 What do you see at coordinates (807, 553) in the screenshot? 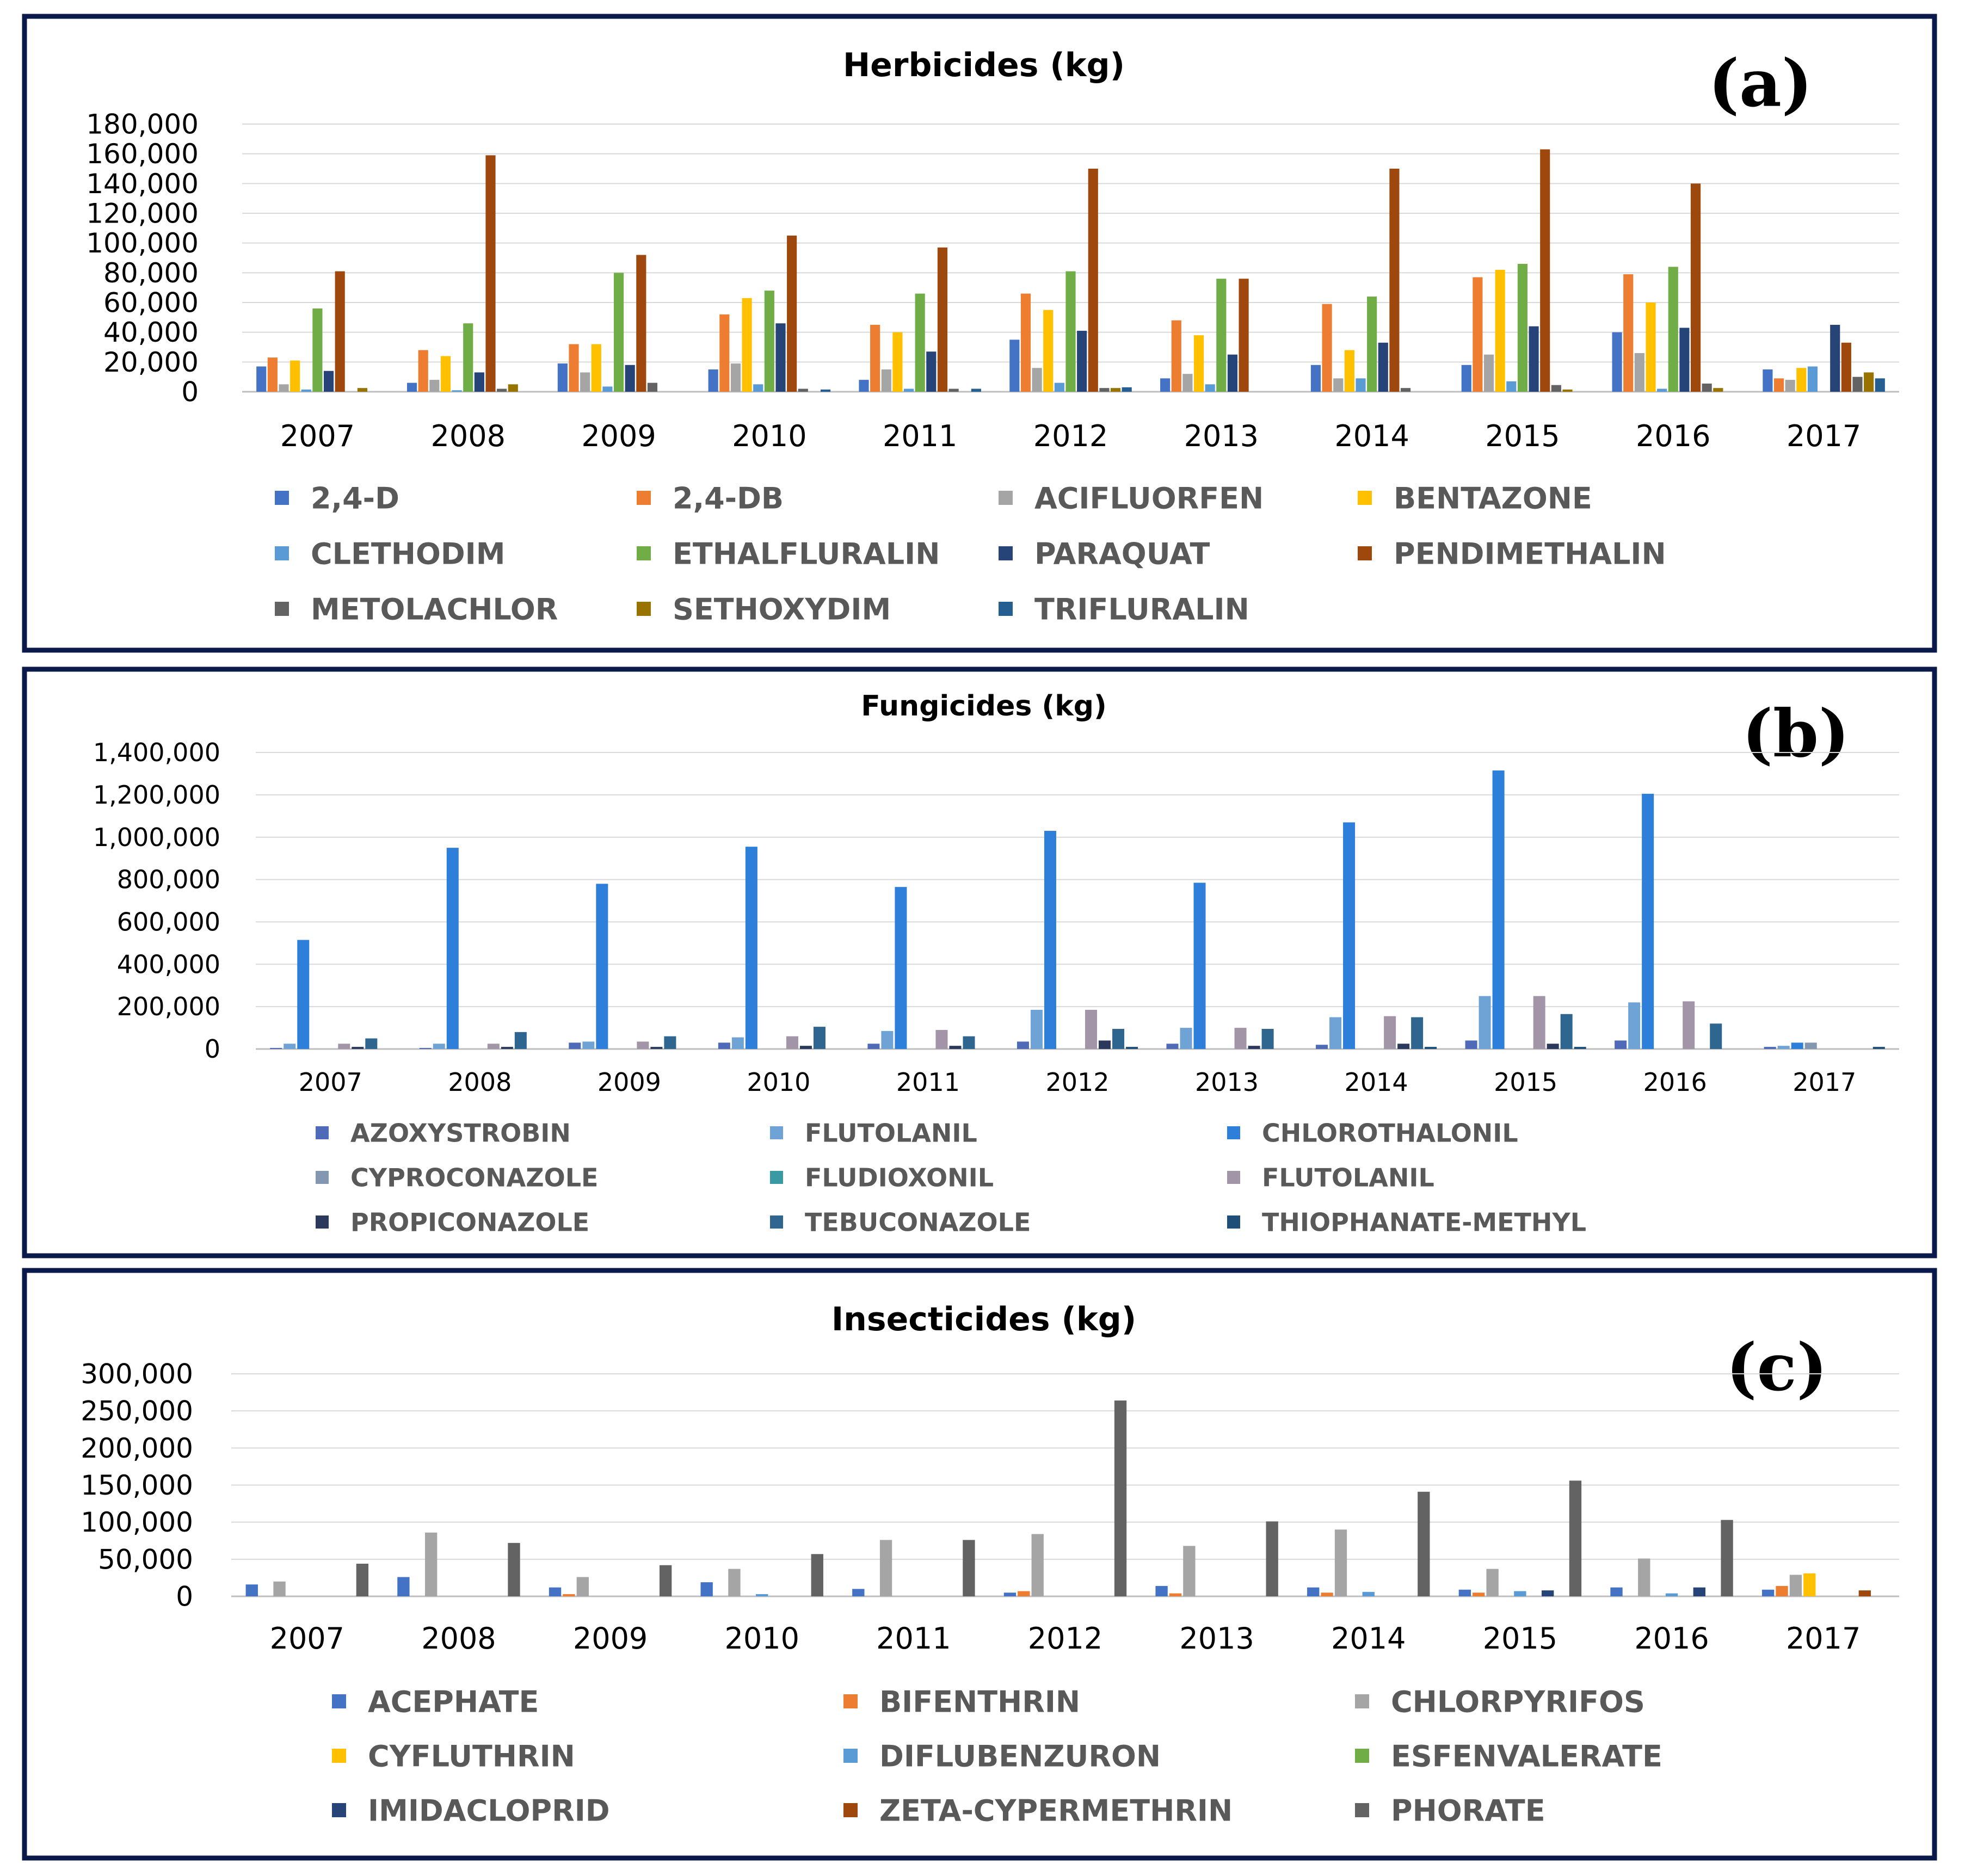
I see `legend-label: ETHALFLURALIN` at bounding box center [807, 553].